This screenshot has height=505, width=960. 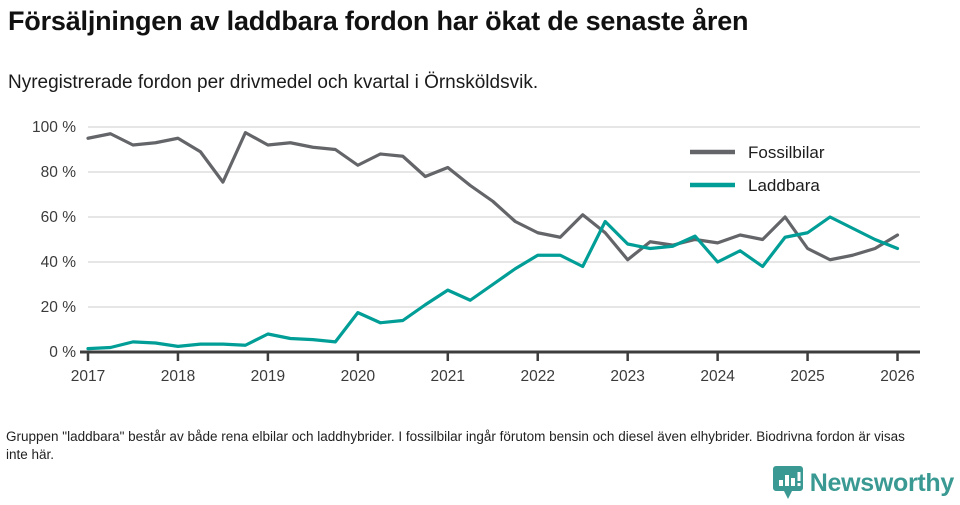 I want to click on y-axis-tick-label: 20 %, so click(x=59, y=307).